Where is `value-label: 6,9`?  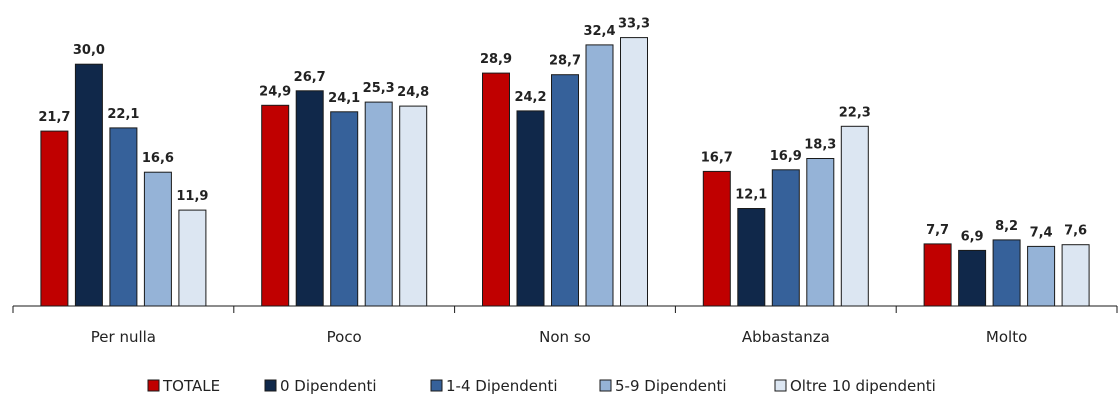
value-label: 6,9 is located at coordinates (972, 236).